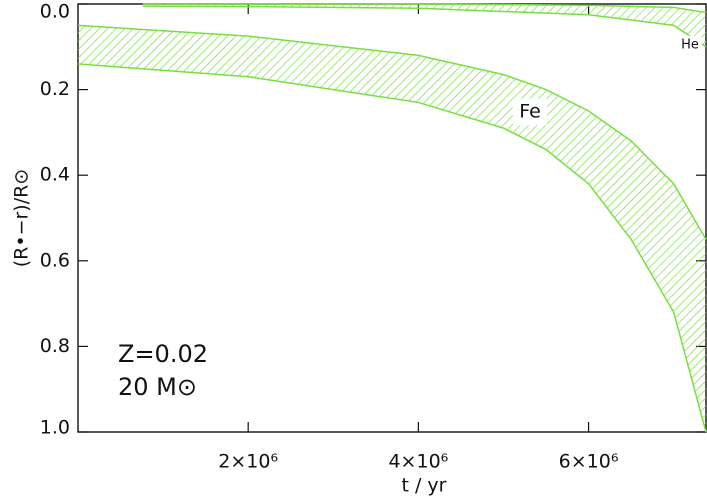  What do you see at coordinates (424, 486) in the screenshot?
I see `x-axis-label: t / yr` at bounding box center [424, 486].